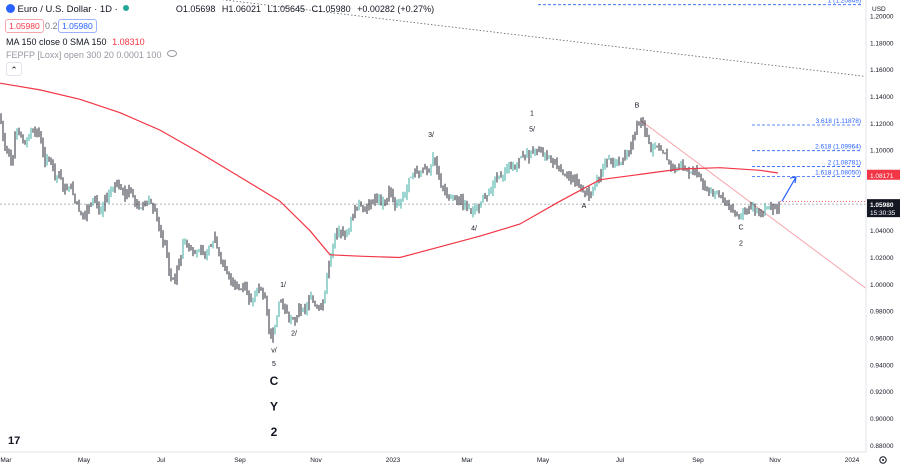  I want to click on ask-box: 1.05980, so click(77, 26).